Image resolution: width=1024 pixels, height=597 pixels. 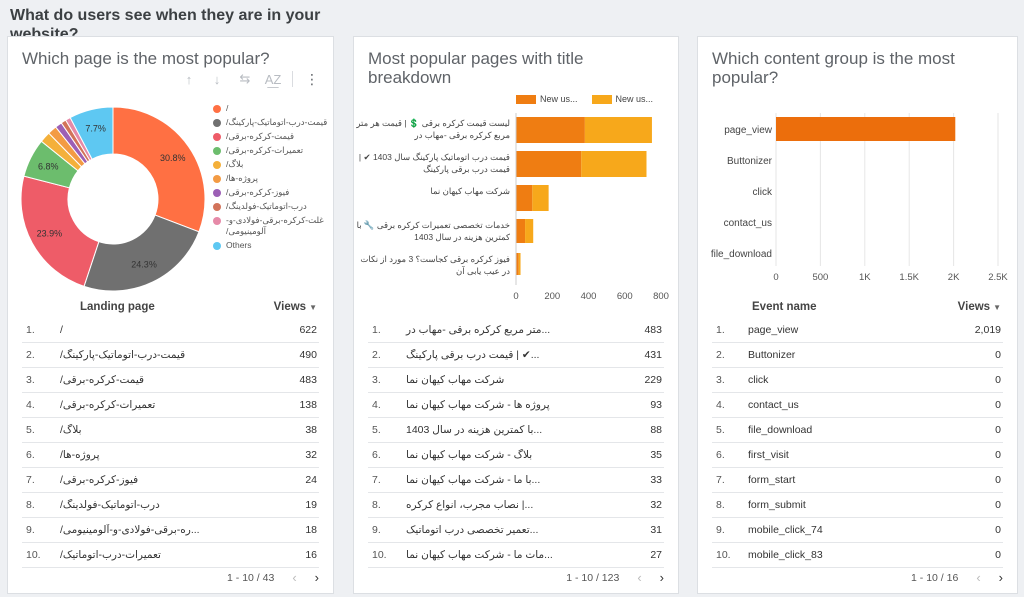 I want to click on table-row: 8. form_submit 0, so click(x=857, y=505).